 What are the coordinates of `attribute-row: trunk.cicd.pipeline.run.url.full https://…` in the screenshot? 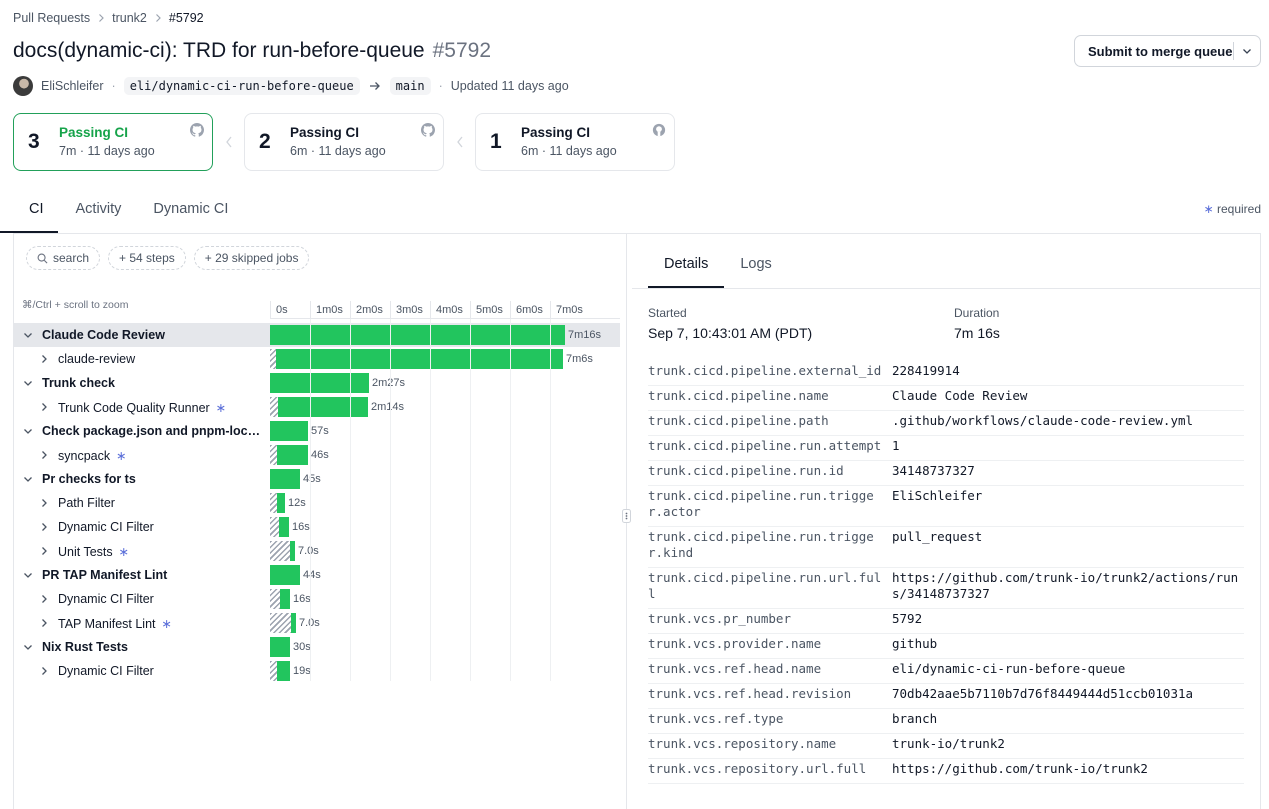 It's located at (946, 588).